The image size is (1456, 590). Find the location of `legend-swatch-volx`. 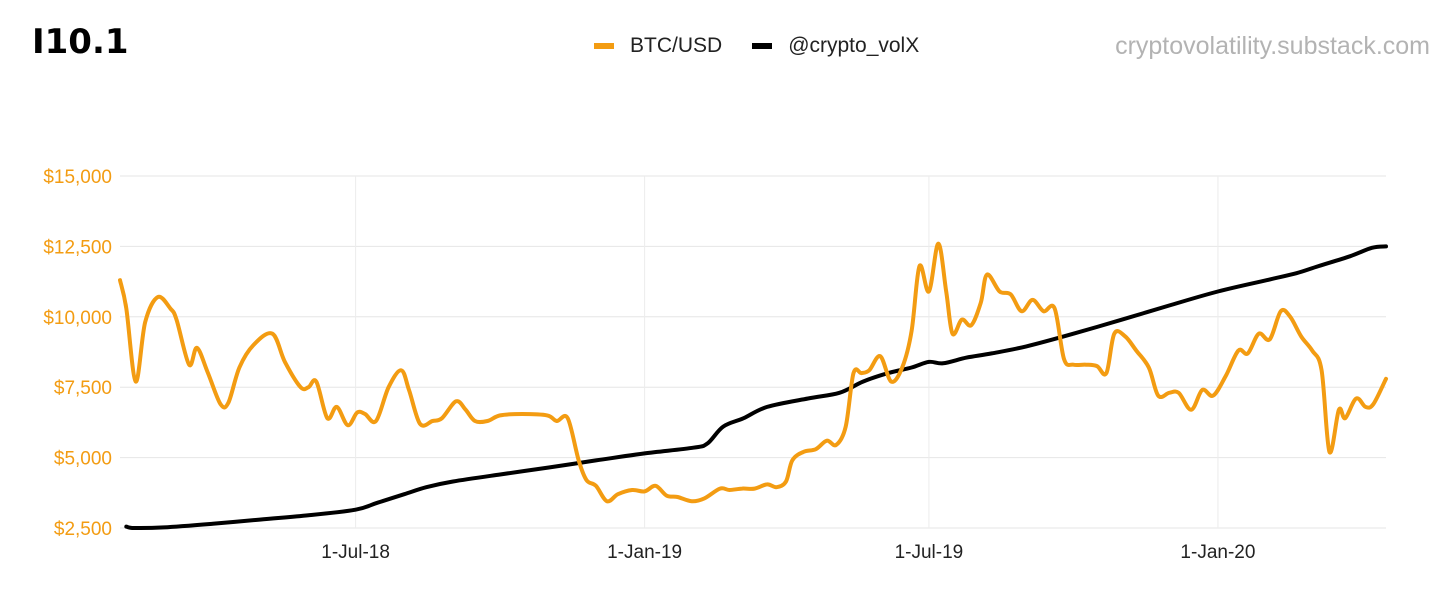

legend-swatch-volx is located at coordinates (762, 46).